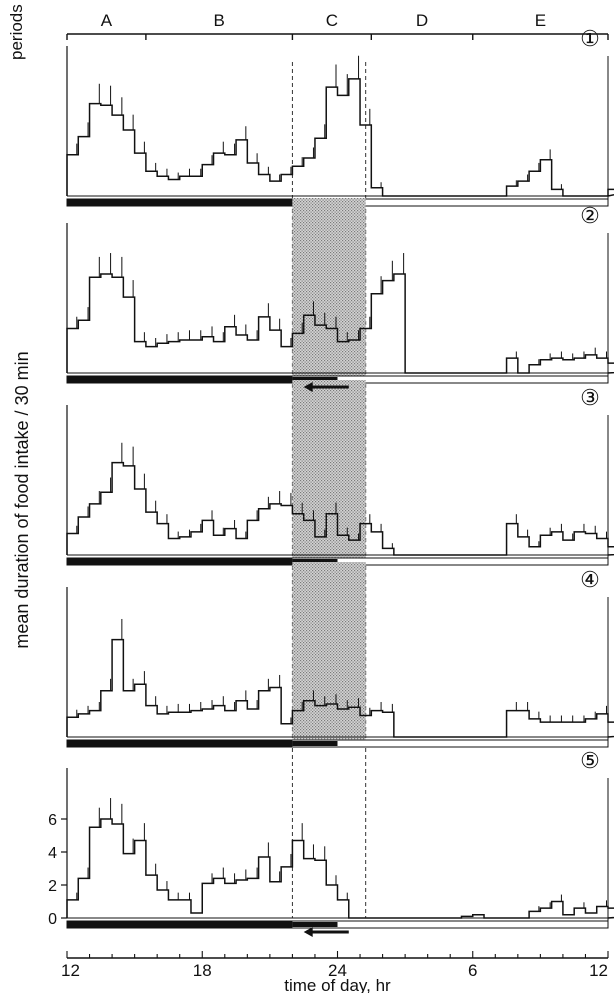  I want to click on shaded-interval, so click(329, 471).